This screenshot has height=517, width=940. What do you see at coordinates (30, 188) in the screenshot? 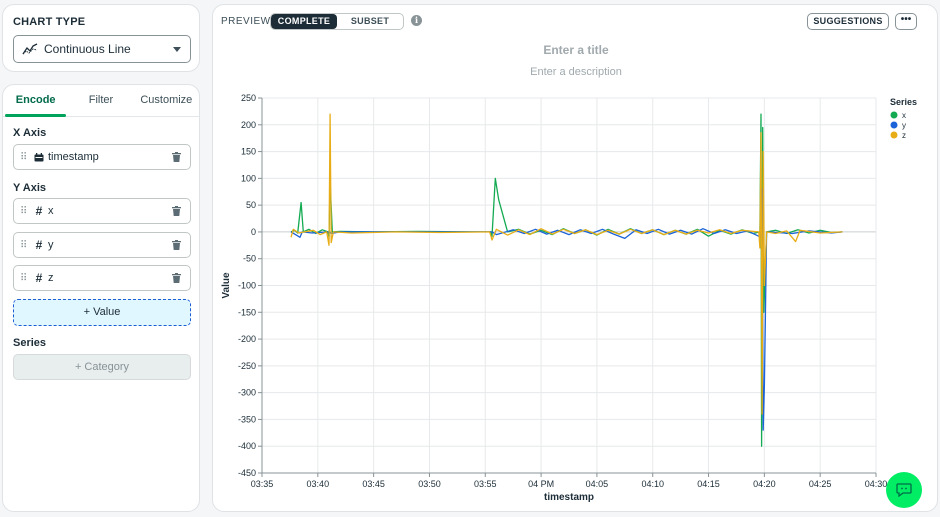
I see `y-axis-heading: Y Axis` at bounding box center [30, 188].